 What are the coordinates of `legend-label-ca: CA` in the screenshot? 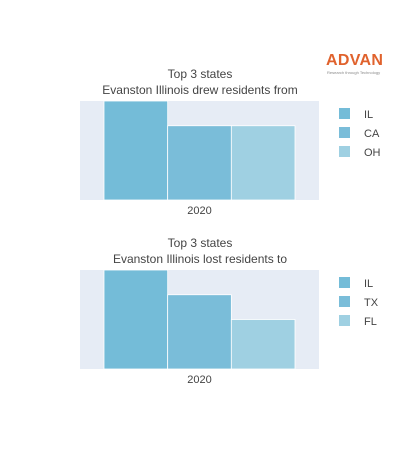 It's located at (372, 134).